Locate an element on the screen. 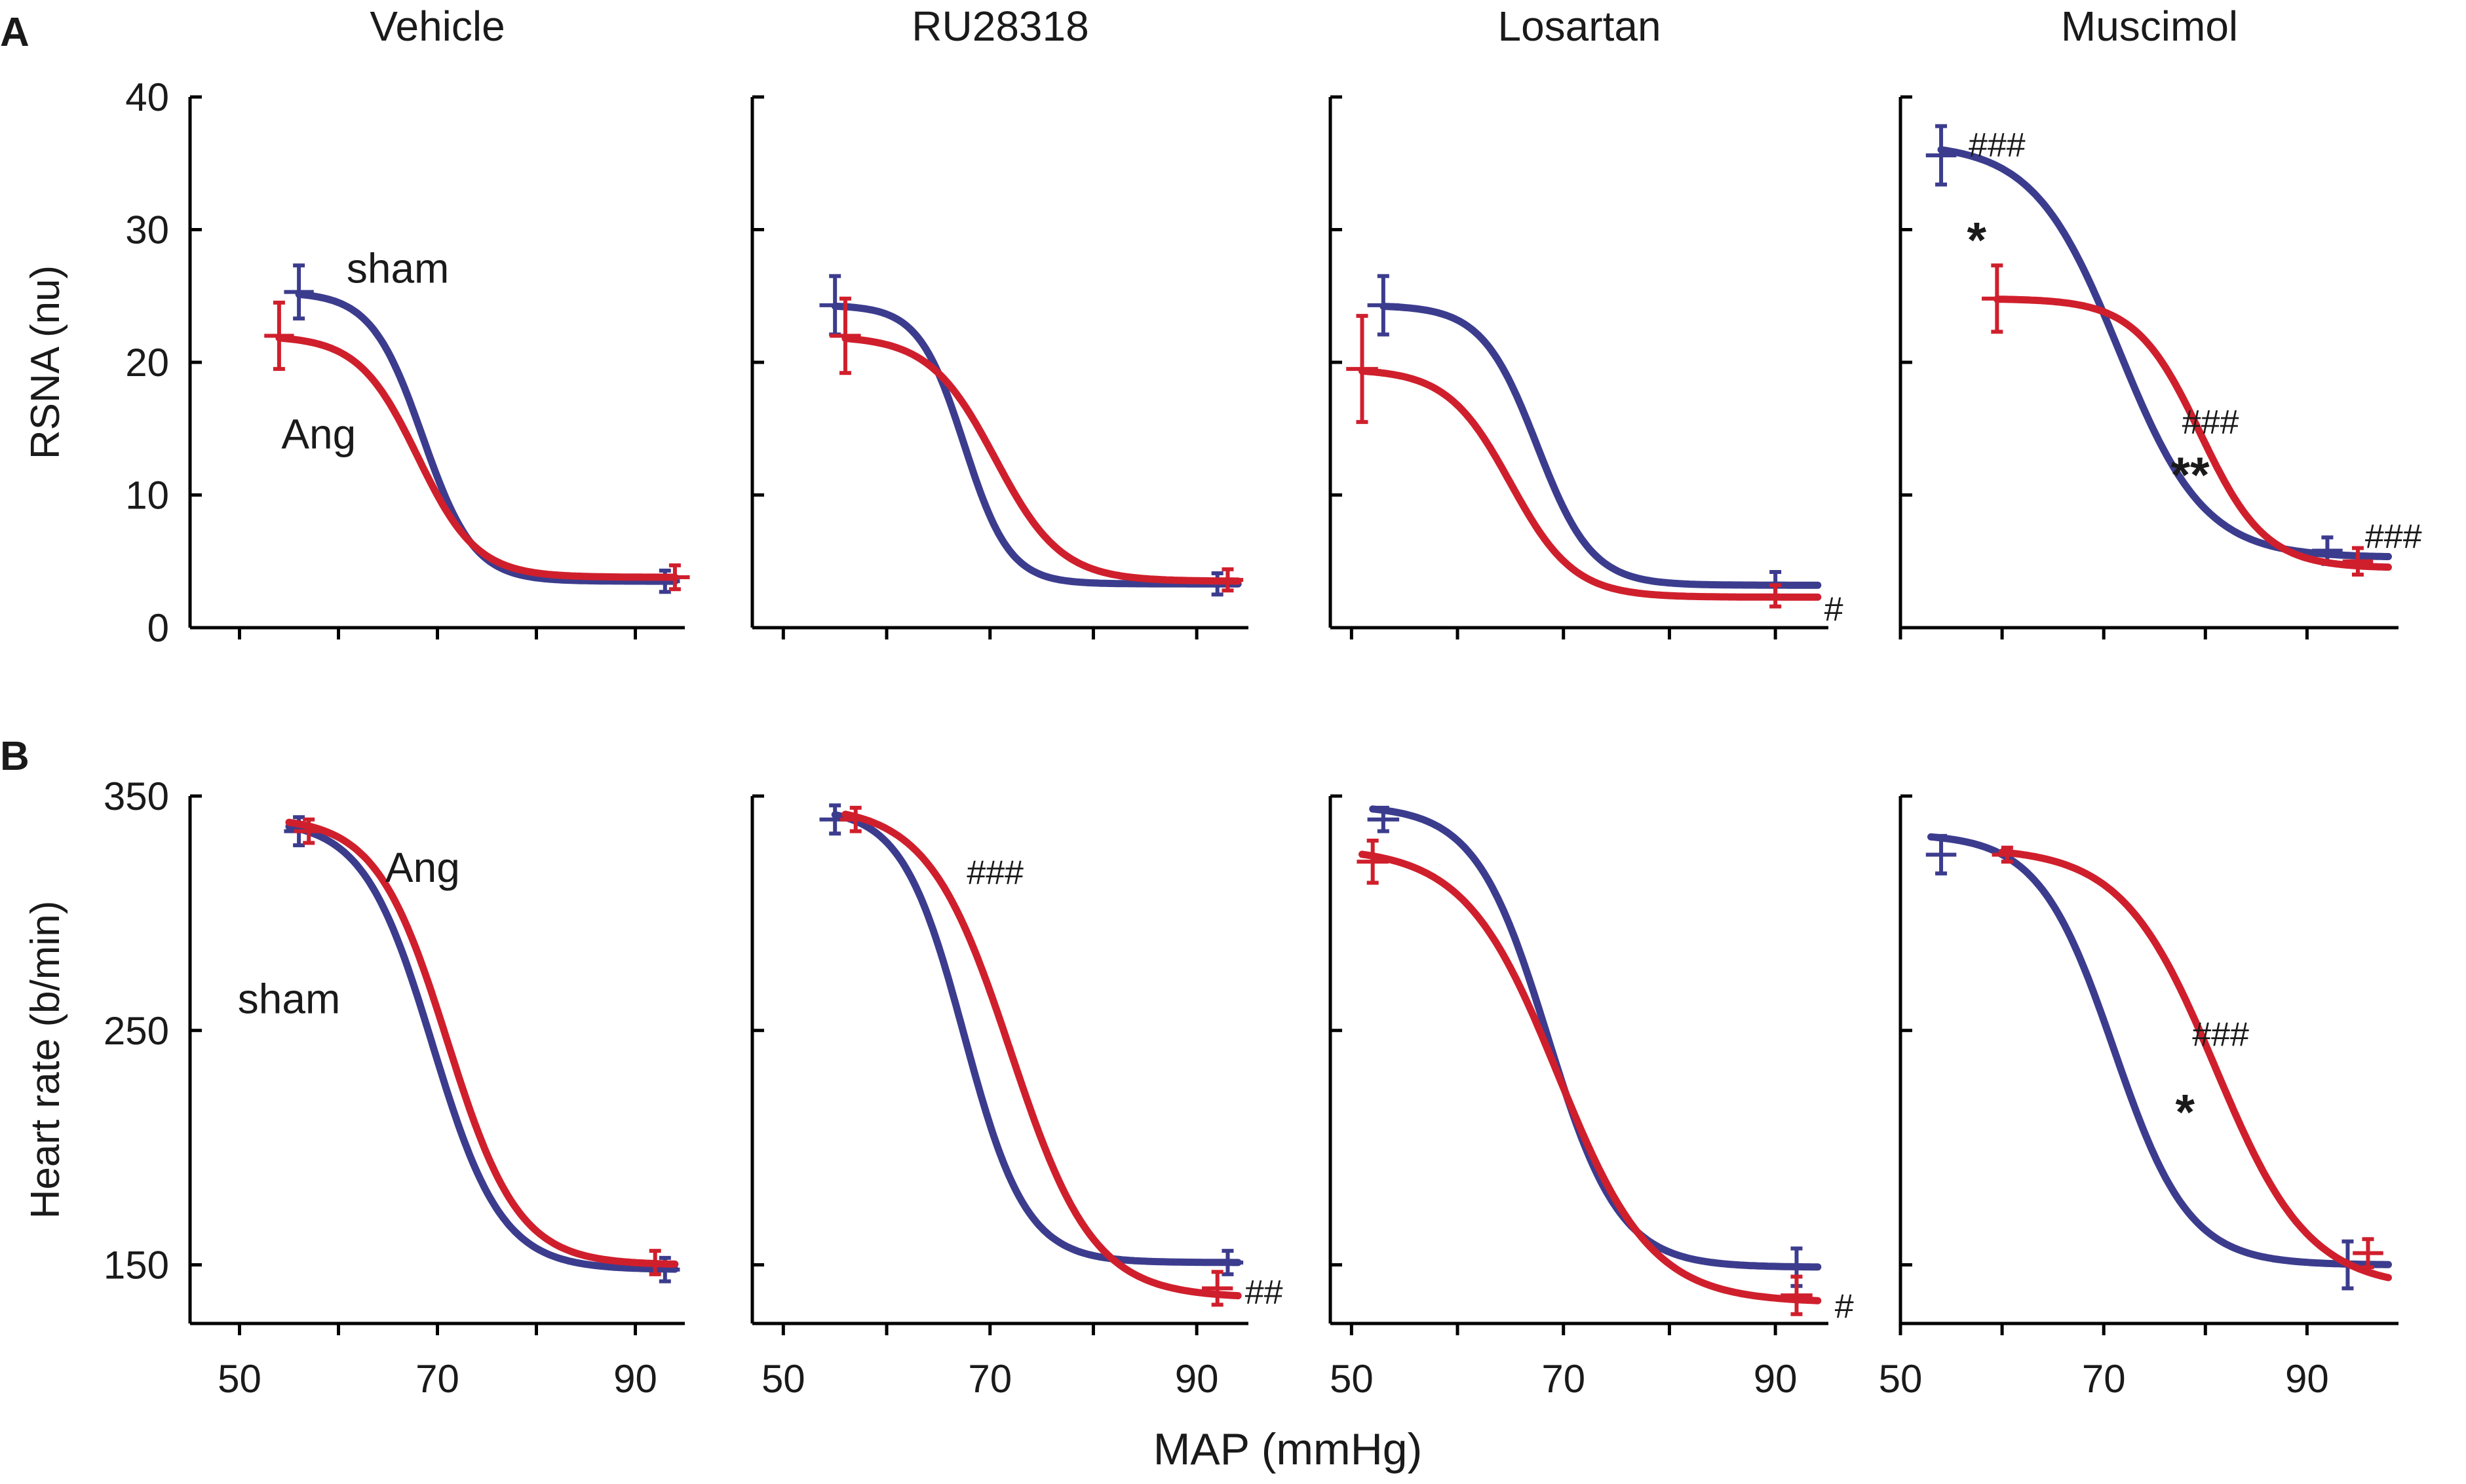 Image resolution: width=2466 pixels, height=1484 pixels. panel-a-vehicle-y-tick-label: 0 is located at coordinates (158, 628).